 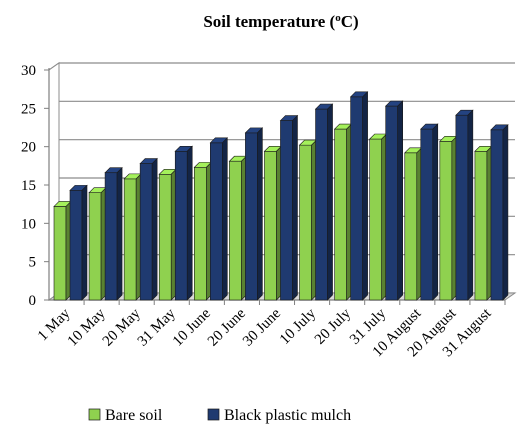 I want to click on y-tick-label: 5, so click(x=33, y=263).